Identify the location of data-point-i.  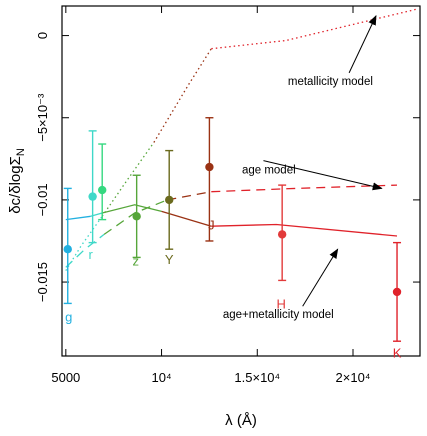
(102, 190).